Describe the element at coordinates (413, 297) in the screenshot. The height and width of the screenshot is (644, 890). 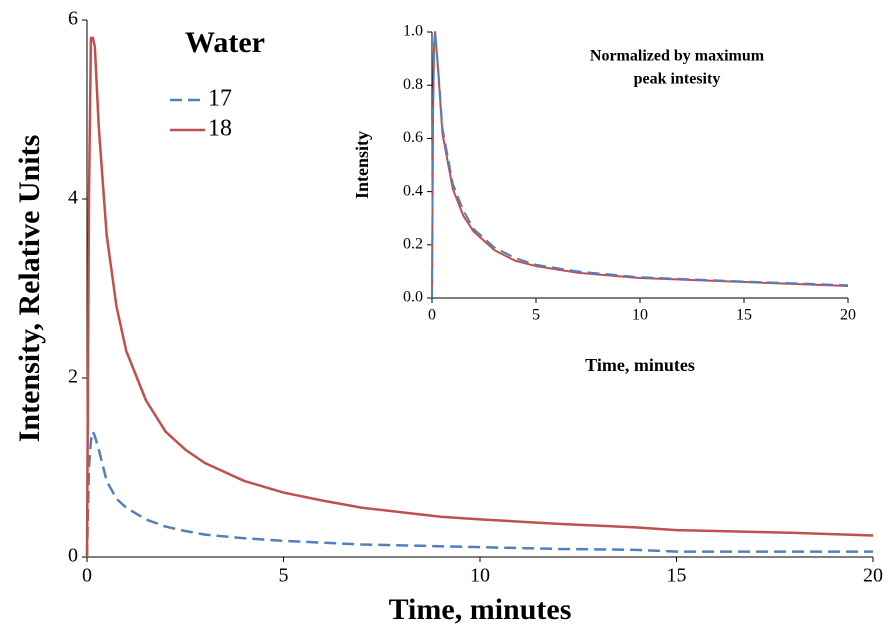
I see `y-tick-label: 0.0` at that location.